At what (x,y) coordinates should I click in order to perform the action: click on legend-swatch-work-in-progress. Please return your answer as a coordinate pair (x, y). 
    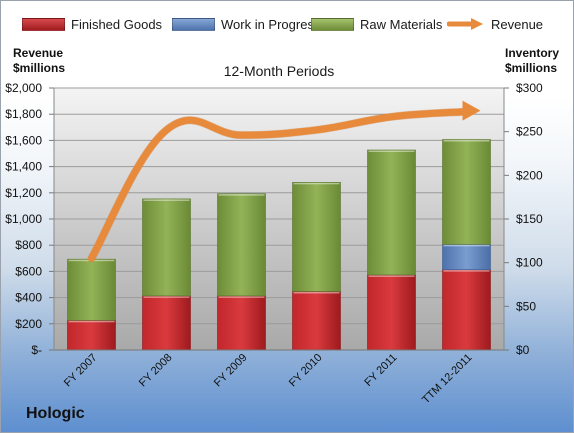
    Looking at the image, I should click on (193, 24).